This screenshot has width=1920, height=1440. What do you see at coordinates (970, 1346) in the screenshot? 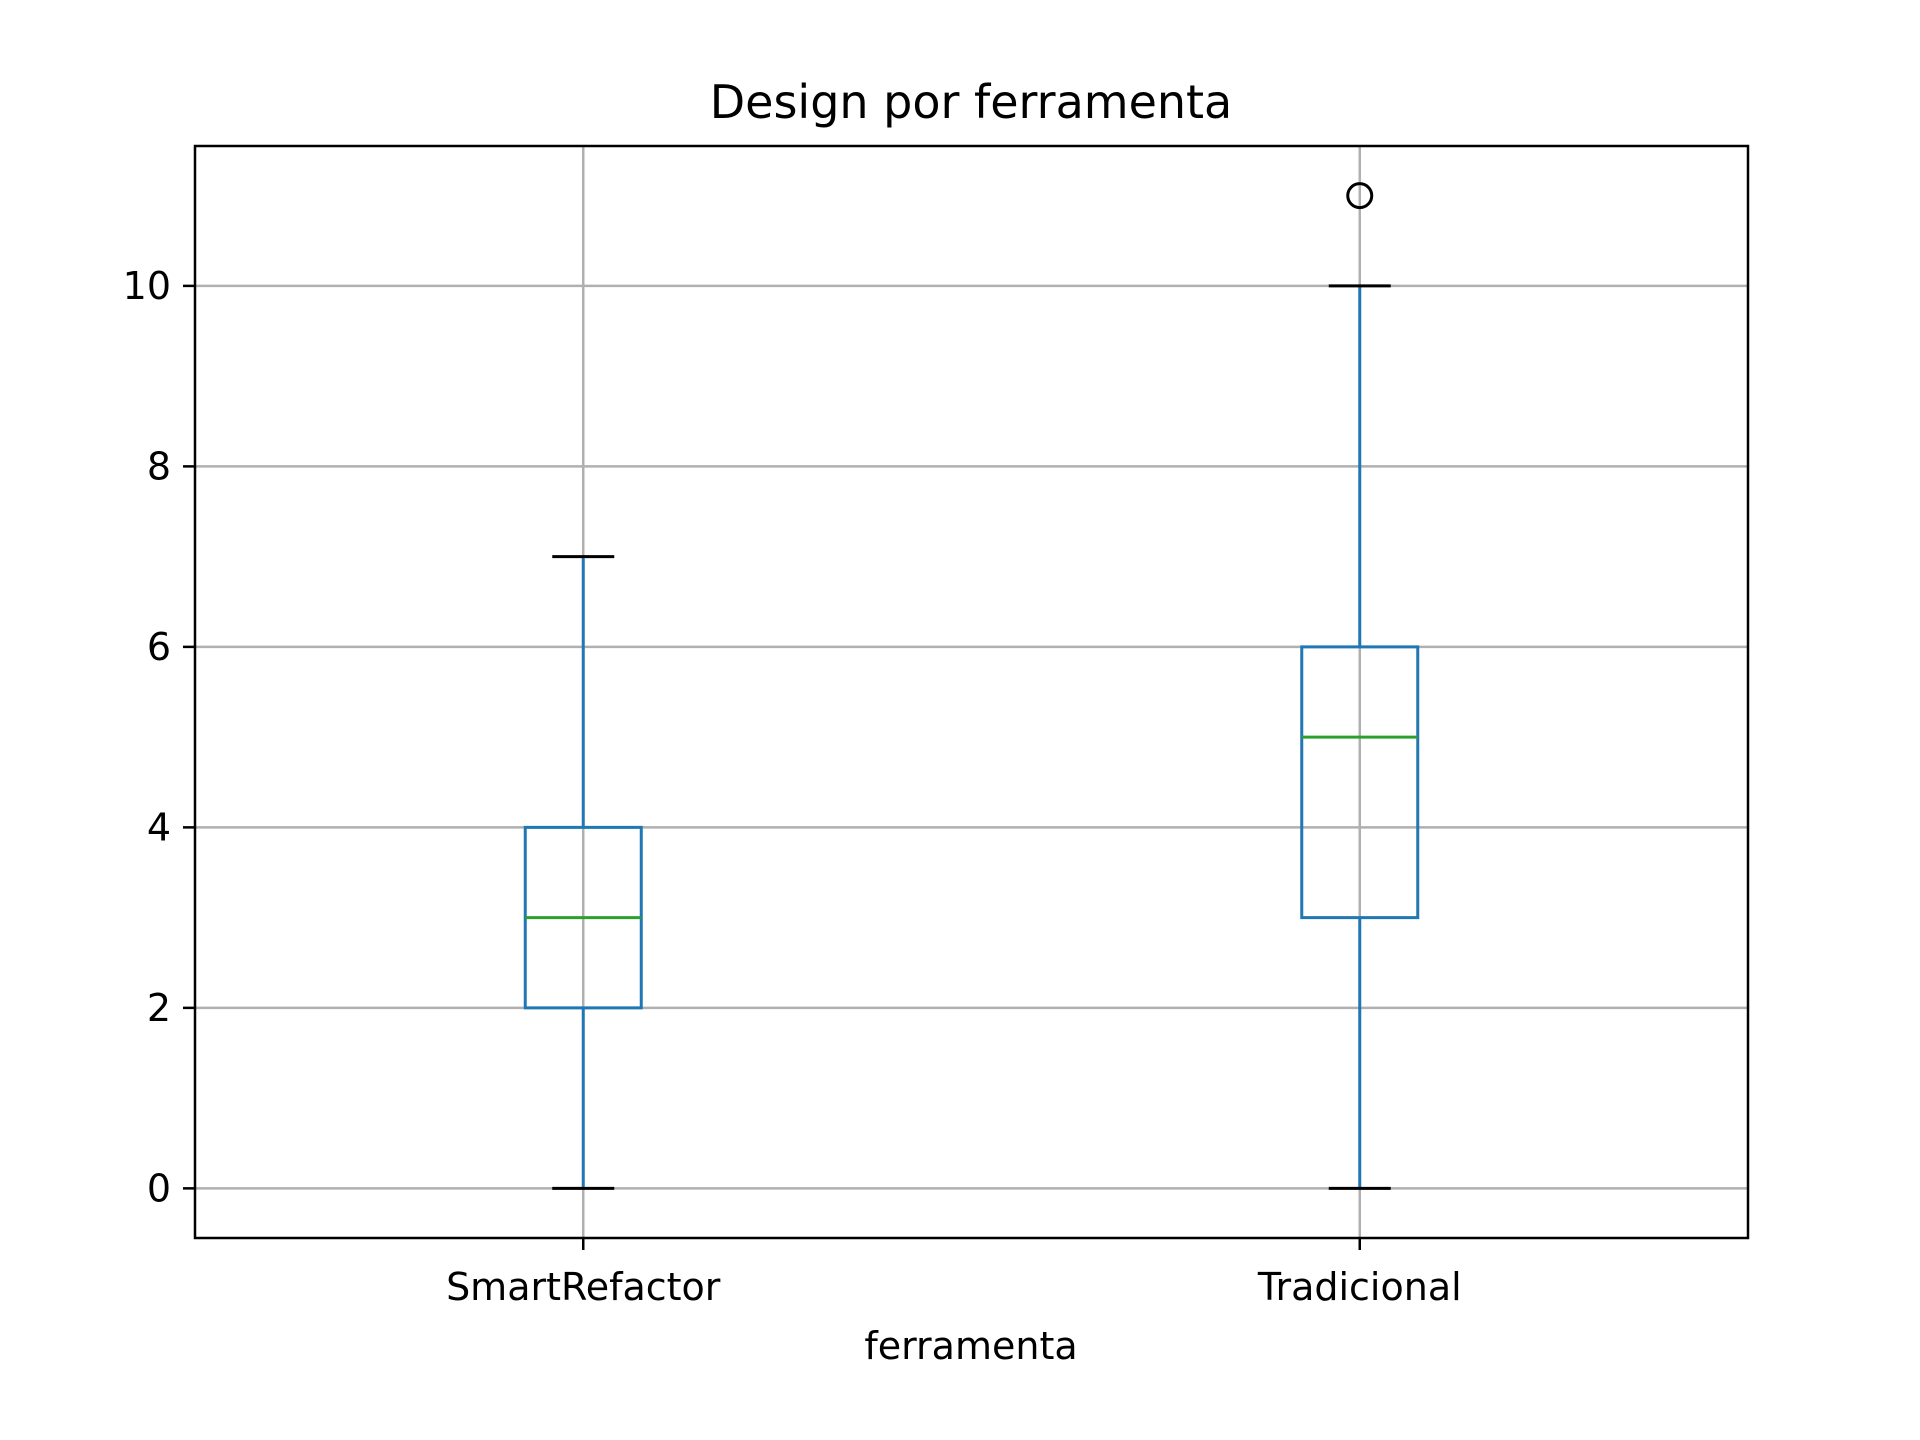
I see `x-axis-label: ferramenta` at bounding box center [970, 1346].